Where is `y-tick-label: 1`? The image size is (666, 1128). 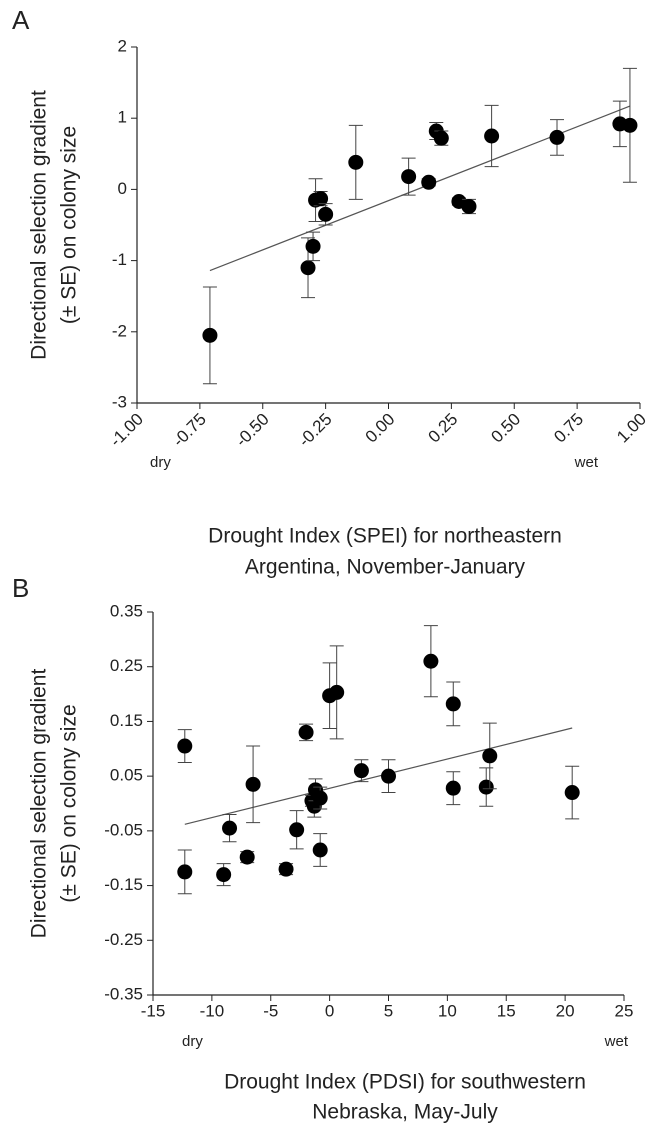 y-tick-label: 1 is located at coordinates (122, 117).